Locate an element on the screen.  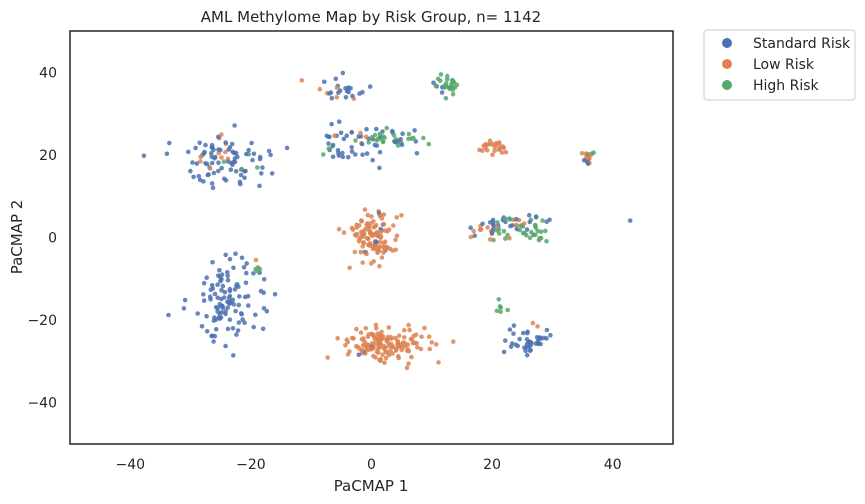
y-tick-label: −40 is located at coordinates (42, 404).